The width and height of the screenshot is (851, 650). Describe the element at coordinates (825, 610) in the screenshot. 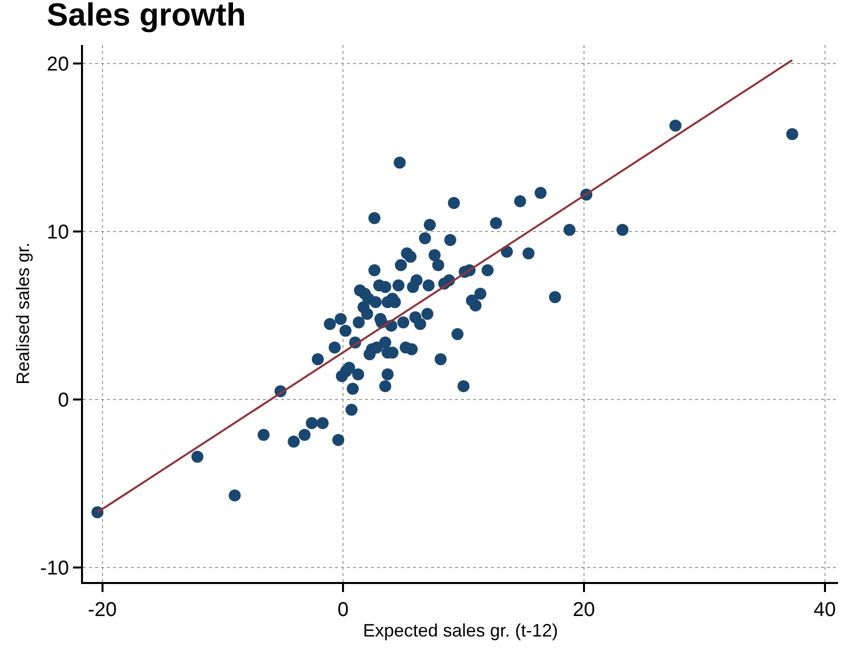

I see `x-tick-label: 40` at that location.